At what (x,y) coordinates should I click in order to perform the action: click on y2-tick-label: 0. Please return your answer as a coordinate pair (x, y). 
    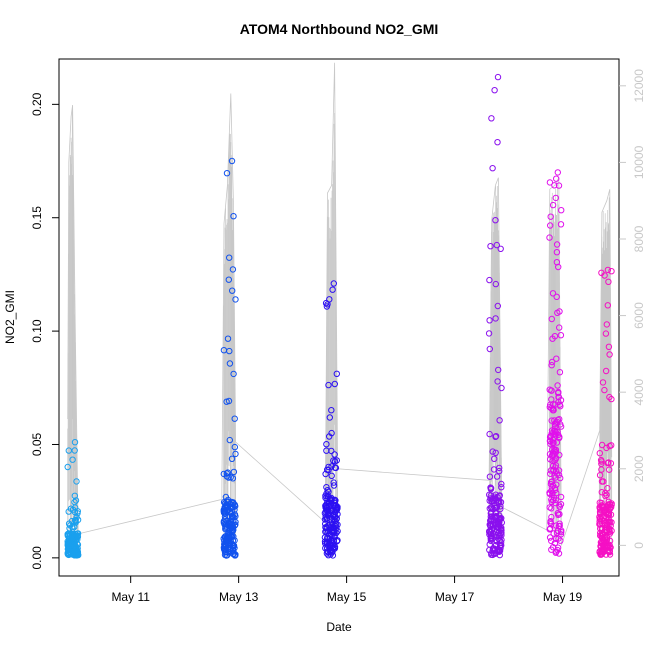
    Looking at the image, I should click on (639, 545).